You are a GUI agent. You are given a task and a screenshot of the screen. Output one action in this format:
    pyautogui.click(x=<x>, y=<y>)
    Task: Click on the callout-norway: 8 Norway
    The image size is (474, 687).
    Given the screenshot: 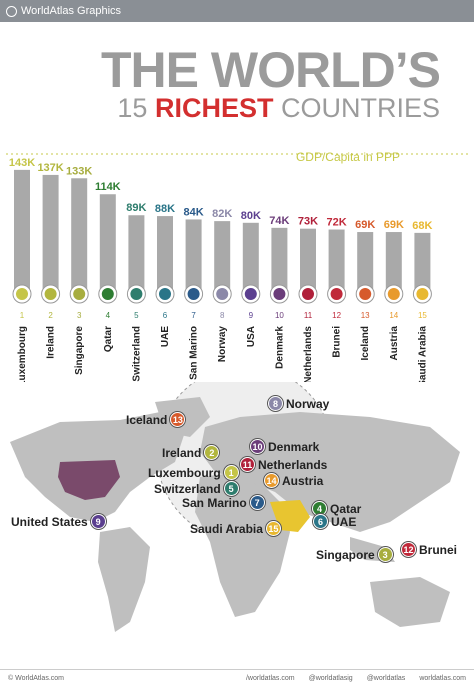 What is the action you would take?
    pyautogui.click(x=298, y=403)
    